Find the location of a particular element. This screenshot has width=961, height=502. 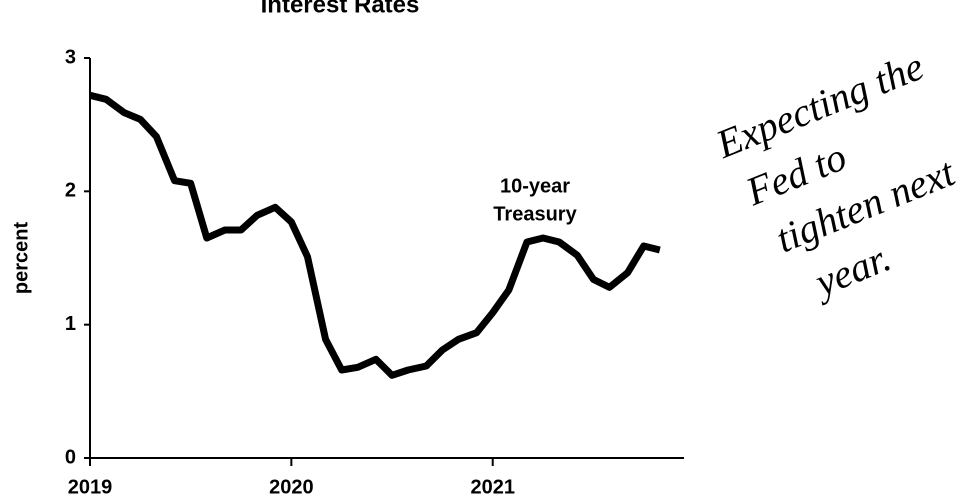

series-label: Treasury is located at coordinates (535, 214).